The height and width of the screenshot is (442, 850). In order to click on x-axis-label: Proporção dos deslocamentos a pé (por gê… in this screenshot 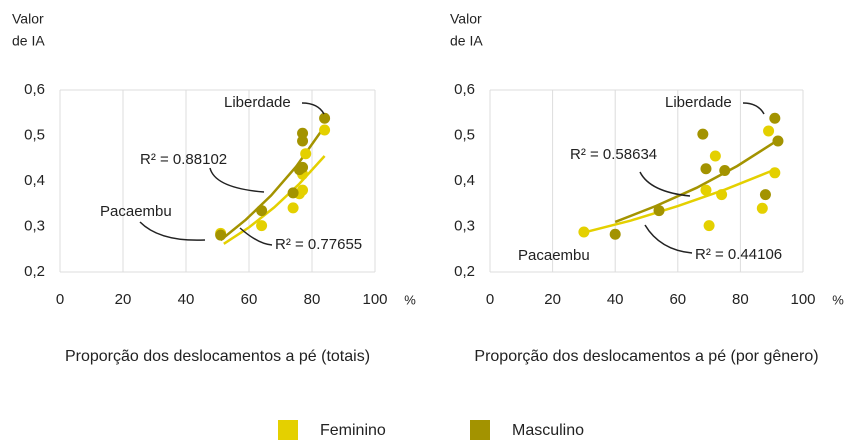, I will do `click(646, 356)`.